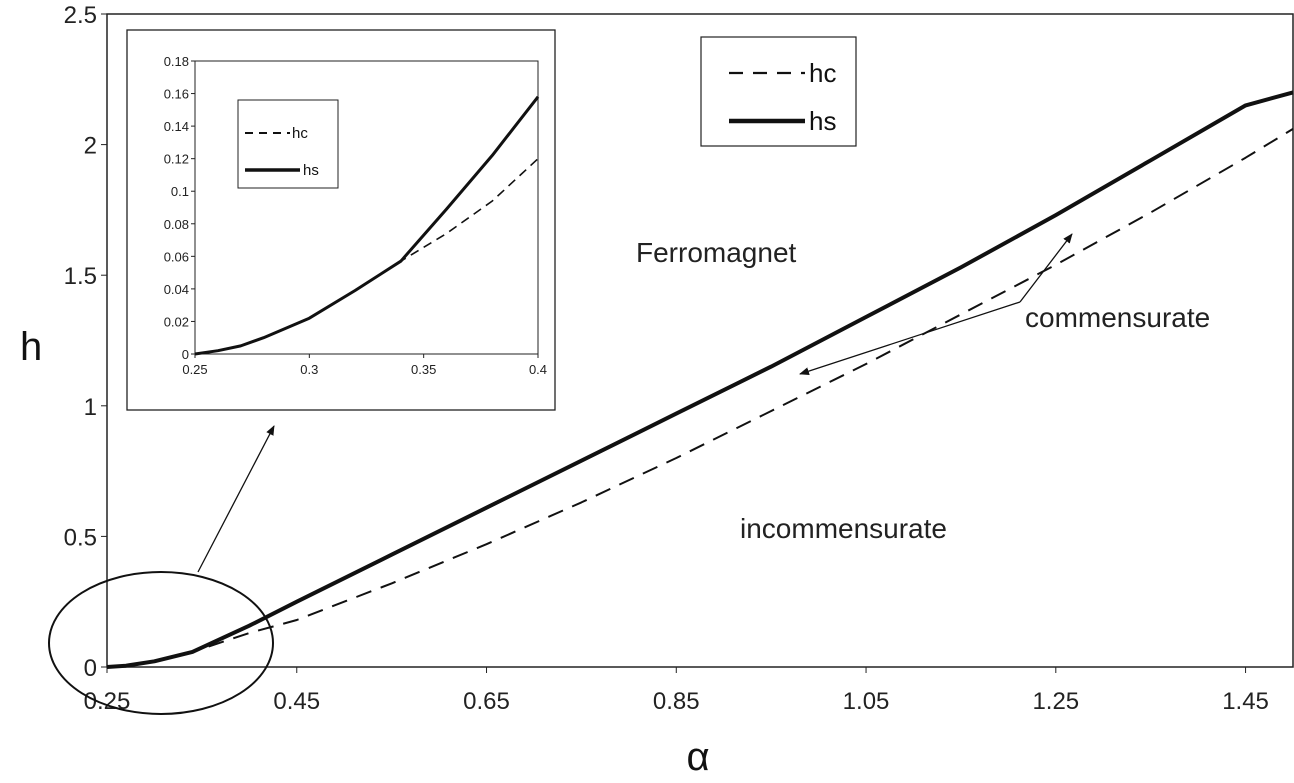 This screenshot has width=1294, height=783. What do you see at coordinates (1055, 701) in the screenshot?
I see `x-tick-label: 1.25` at bounding box center [1055, 701].